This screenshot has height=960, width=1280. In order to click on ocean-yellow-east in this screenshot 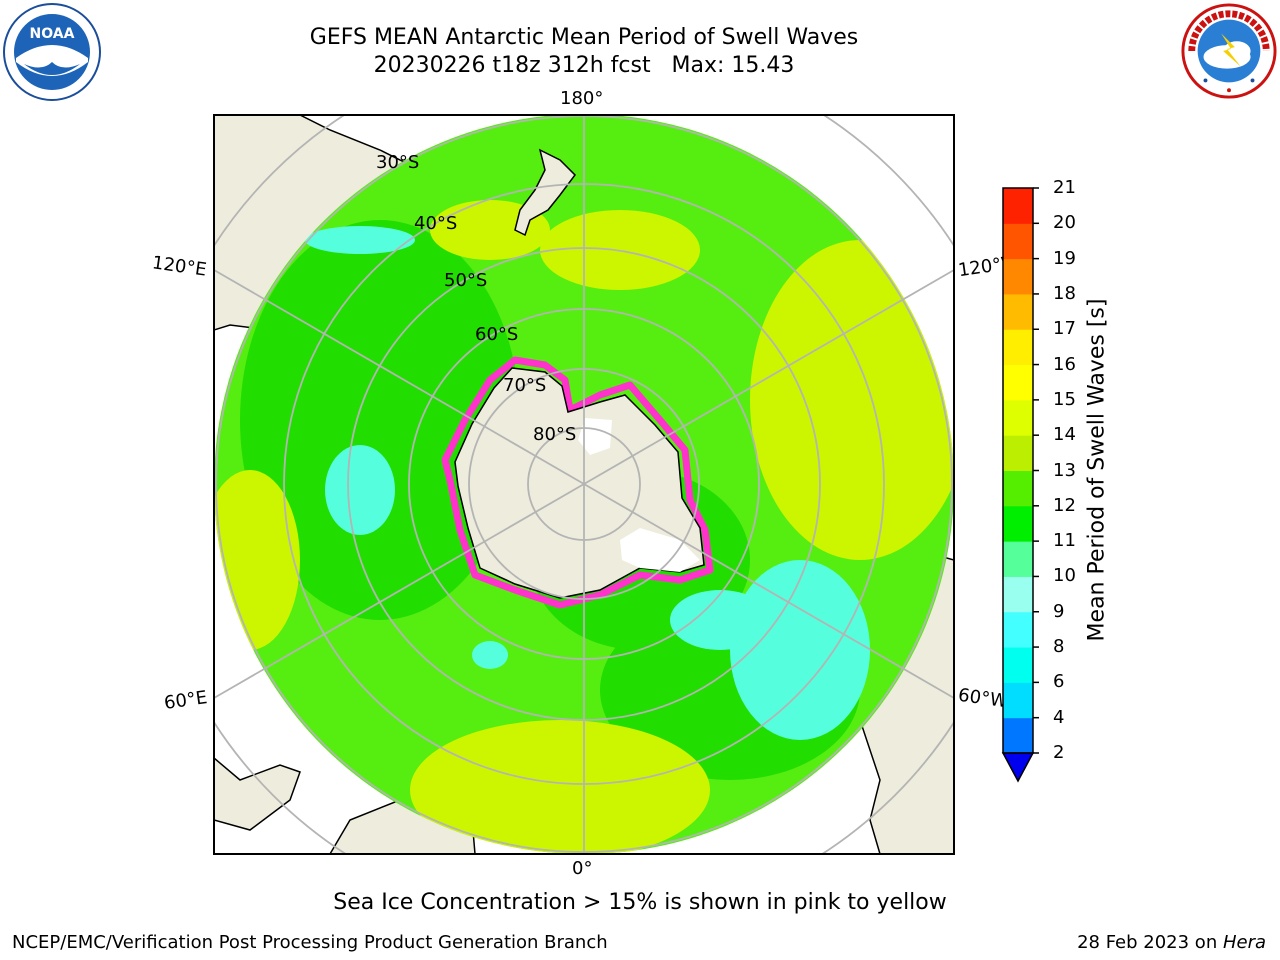, I will do `click(852, 400)`.